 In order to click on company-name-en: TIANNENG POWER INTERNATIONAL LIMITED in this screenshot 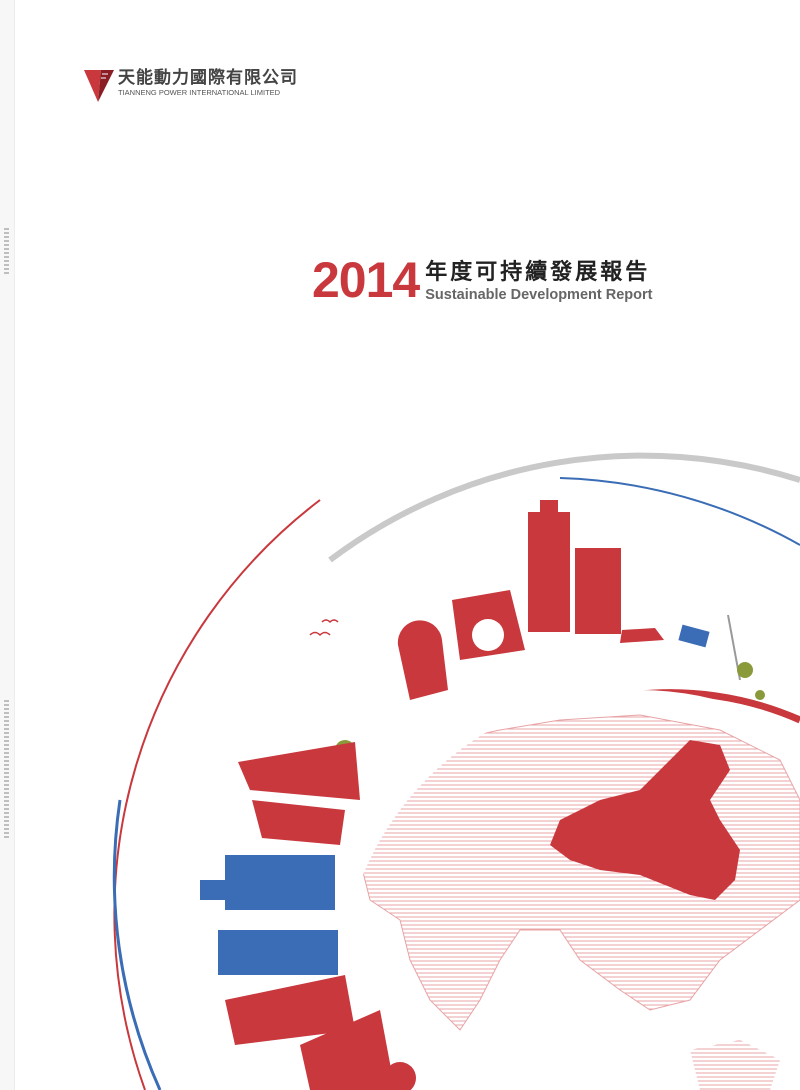, I will do `click(199, 92)`.